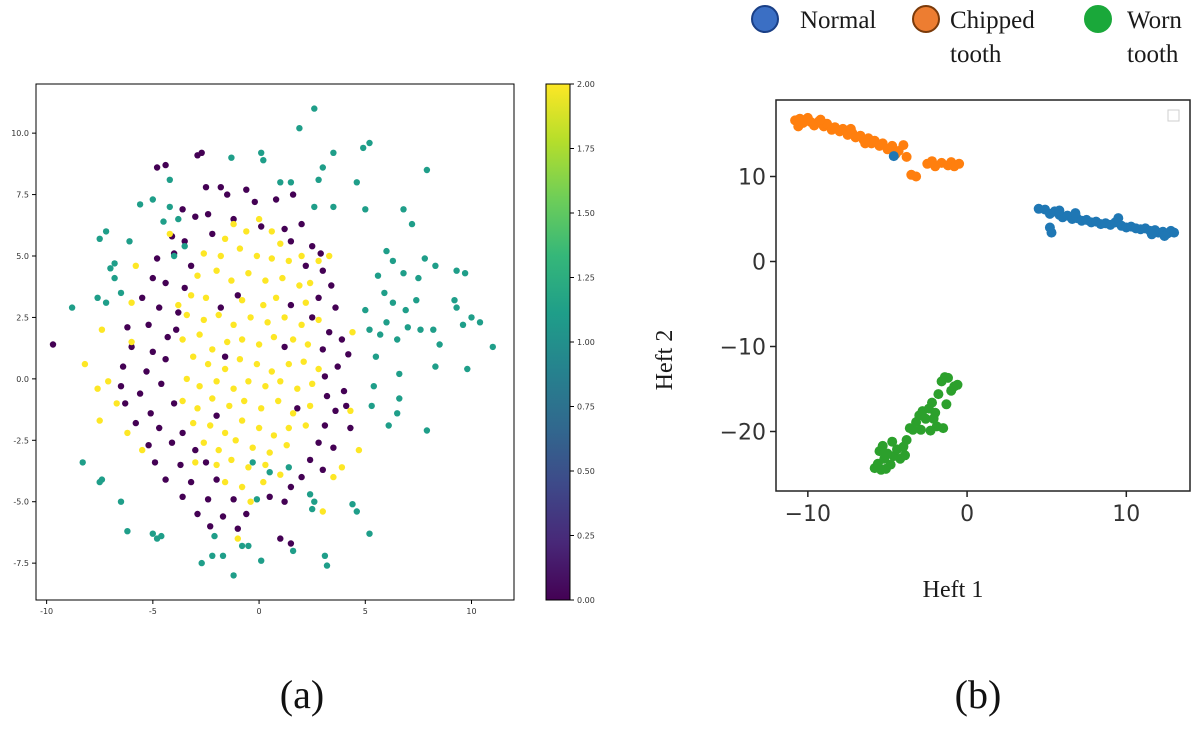  What do you see at coordinates (992, 20) in the screenshot?
I see `legend-label-chipped-line1: Chipped` at bounding box center [992, 20].